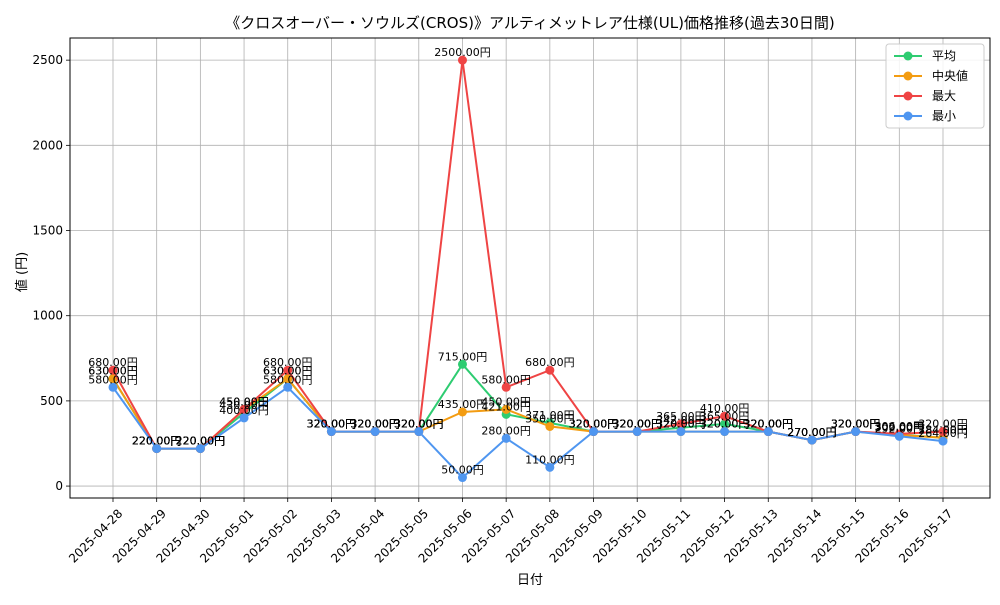 Image resolution: width=1000 pixels, height=605 pixels. What do you see at coordinates (944, 96) in the screenshot?
I see `legend-label: 最大` at bounding box center [944, 96].